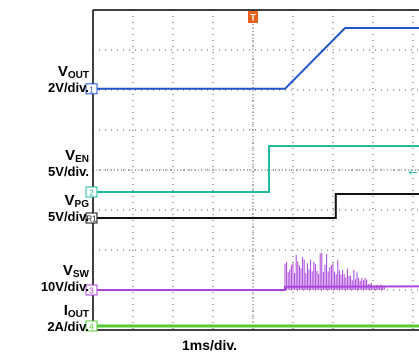  What do you see at coordinates (77, 156) in the screenshot?
I see `label-ven-symbol: VEN` at bounding box center [77, 156].